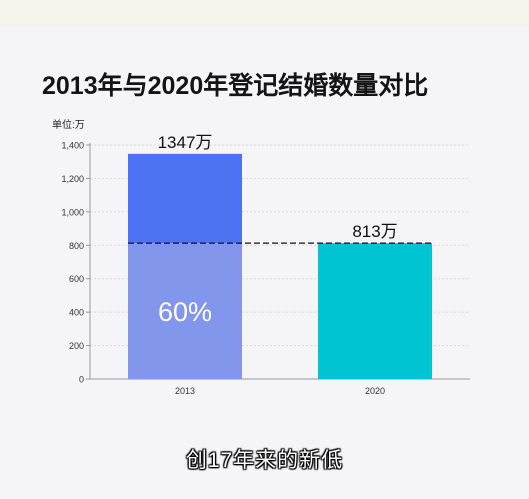 The height and width of the screenshot is (499, 529). Describe the element at coordinates (76, 279) in the screenshot. I see `y-tick-label: 600` at that location.